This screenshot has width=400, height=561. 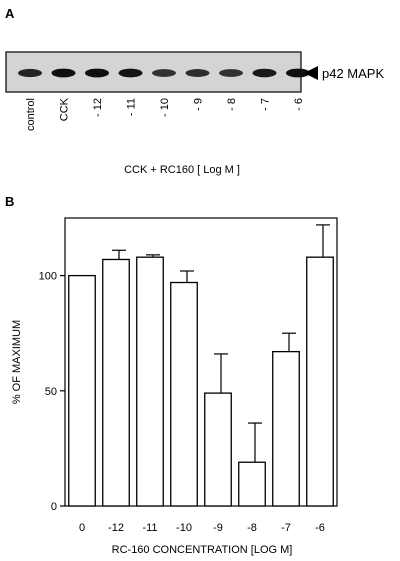 What do you see at coordinates (286, 528) in the screenshot?
I see `x-tick-label: -7` at bounding box center [286, 528].